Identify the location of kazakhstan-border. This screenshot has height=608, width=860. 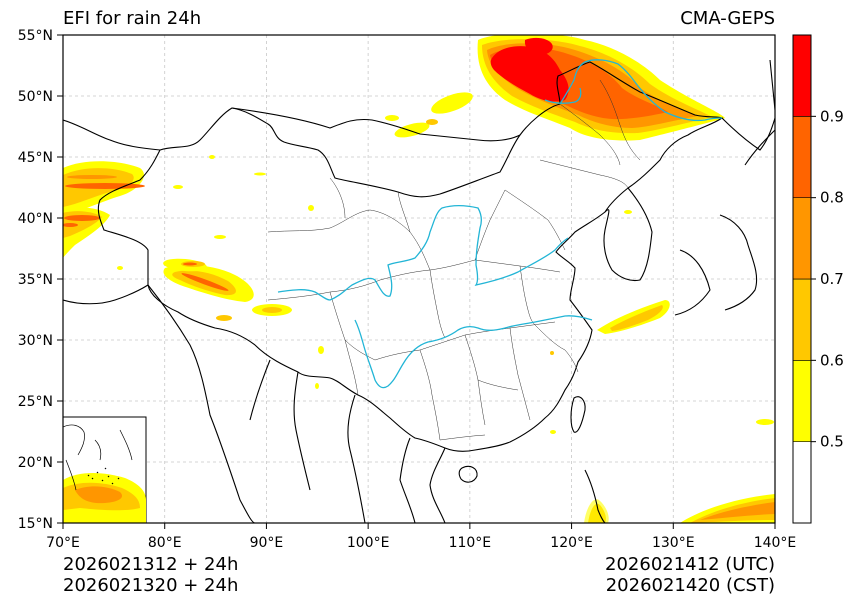
(112, 135).